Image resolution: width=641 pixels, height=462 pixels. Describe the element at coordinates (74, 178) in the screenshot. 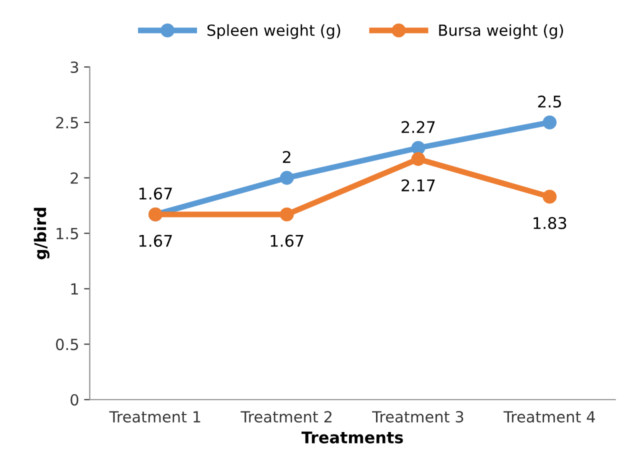

I see `y-tick-label: 2` at that location.